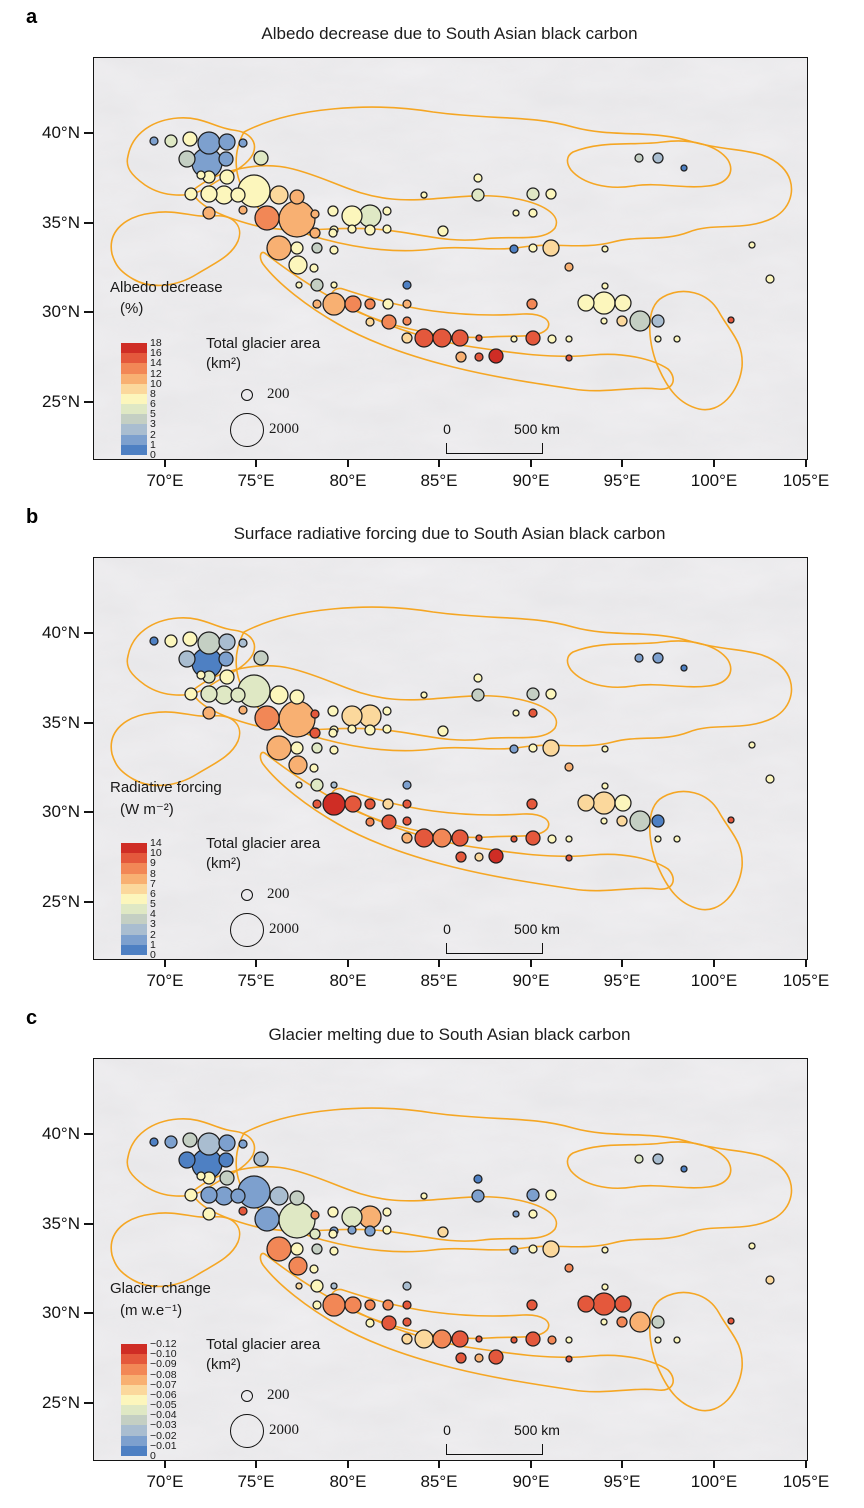  What do you see at coordinates (153, 455) in the screenshot?
I see `colorbar-tick-label: 0` at bounding box center [153, 455].